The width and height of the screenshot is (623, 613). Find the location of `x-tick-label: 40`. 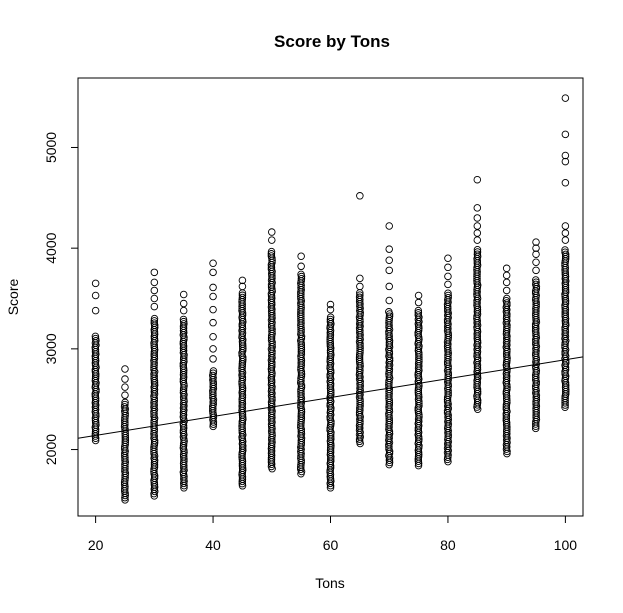

x-tick-label: 40 is located at coordinates (213, 545).